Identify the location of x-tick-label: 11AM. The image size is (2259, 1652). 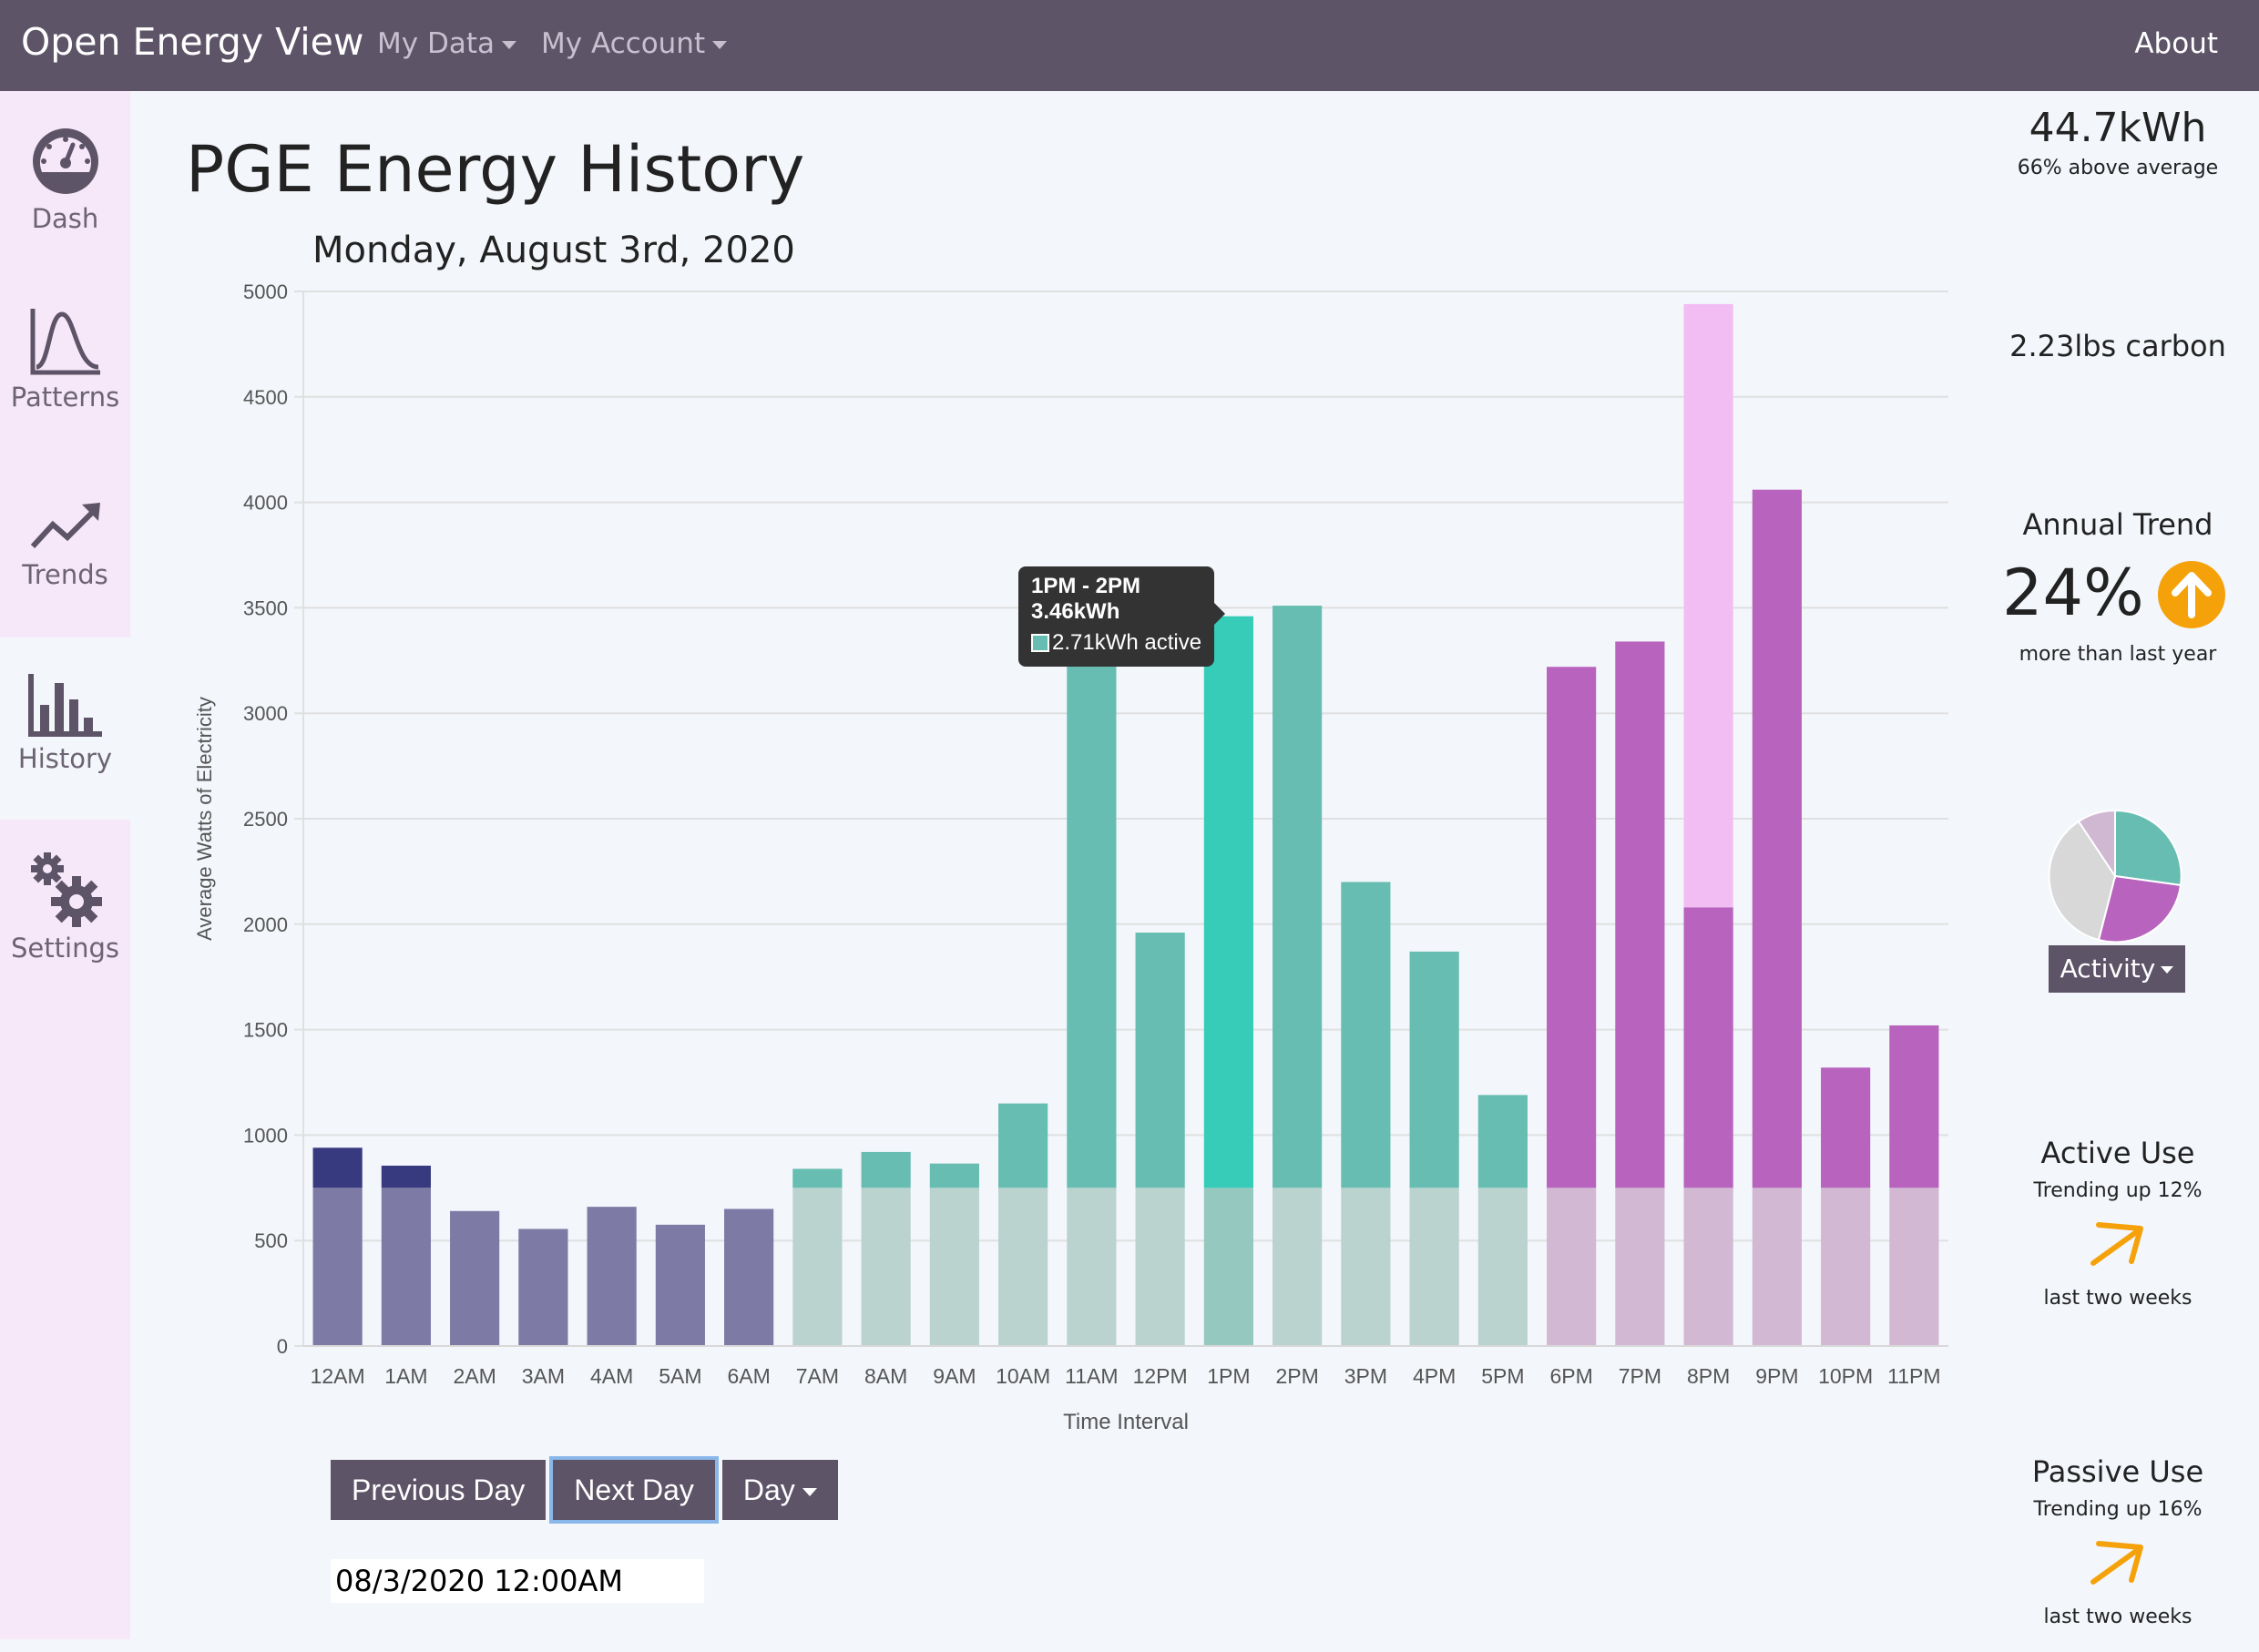
(1091, 1376).